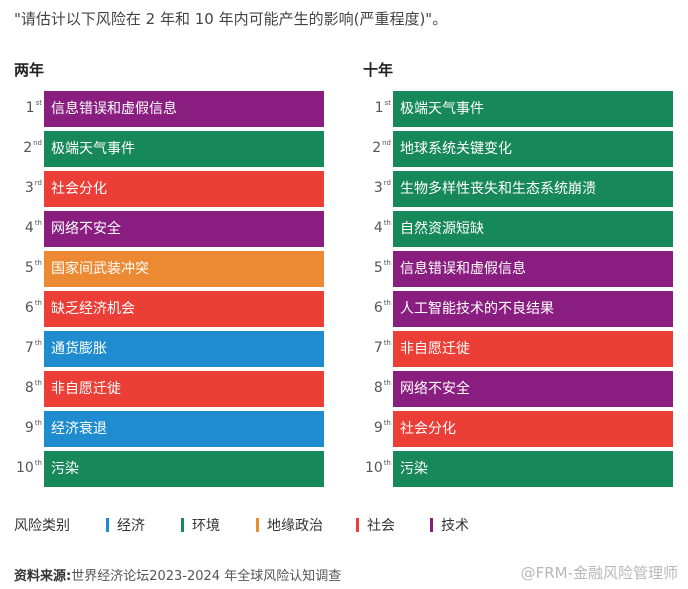 This screenshot has width=688, height=589. I want to click on source-text: 世界经济论坛2023-2024 年全球风险认知调查, so click(206, 576).